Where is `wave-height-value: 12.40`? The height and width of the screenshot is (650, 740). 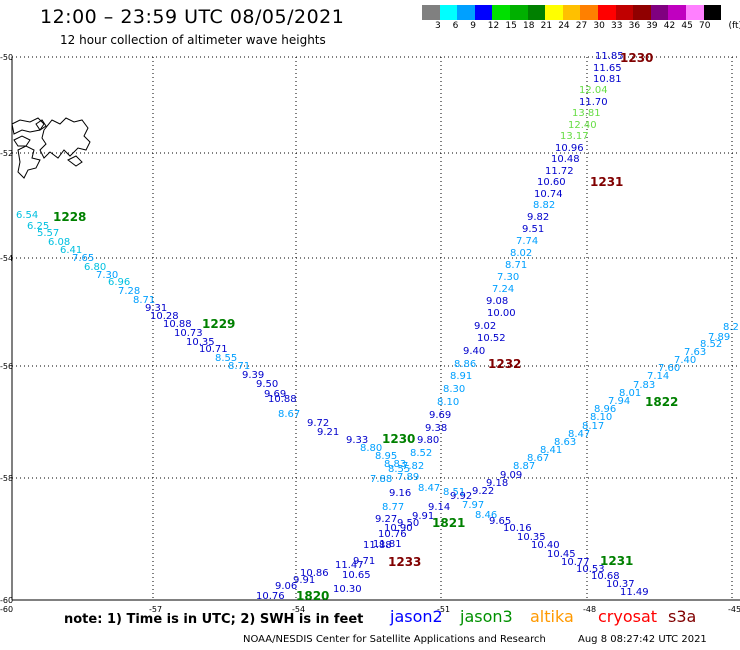
wave-height-value: 12.40 is located at coordinates (582, 125).